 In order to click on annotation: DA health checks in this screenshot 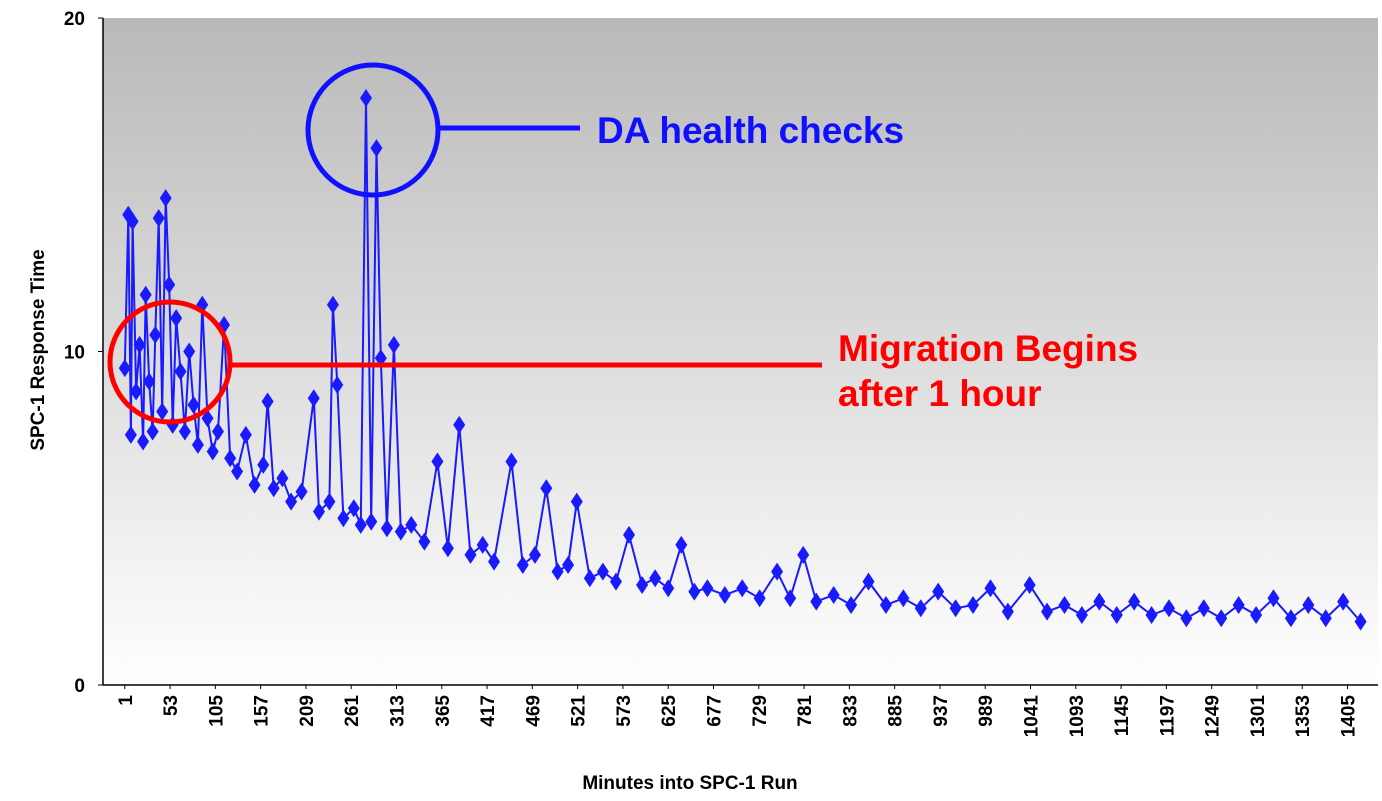, I will do `click(750, 130)`.